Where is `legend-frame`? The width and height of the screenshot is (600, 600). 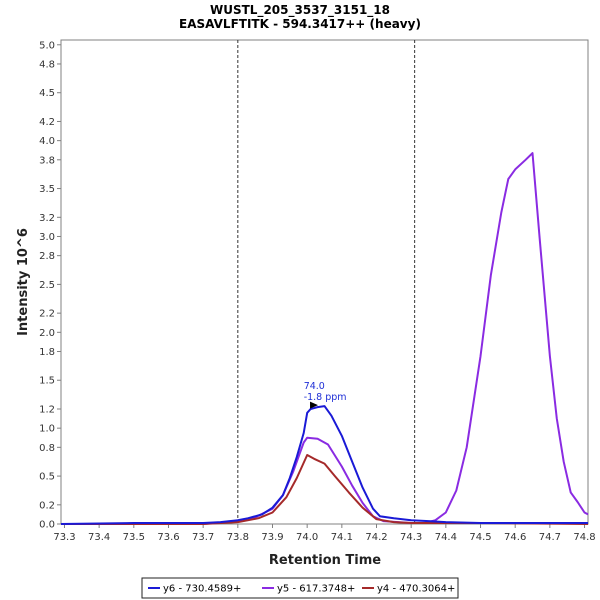 legend-frame is located at coordinates (300, 588).